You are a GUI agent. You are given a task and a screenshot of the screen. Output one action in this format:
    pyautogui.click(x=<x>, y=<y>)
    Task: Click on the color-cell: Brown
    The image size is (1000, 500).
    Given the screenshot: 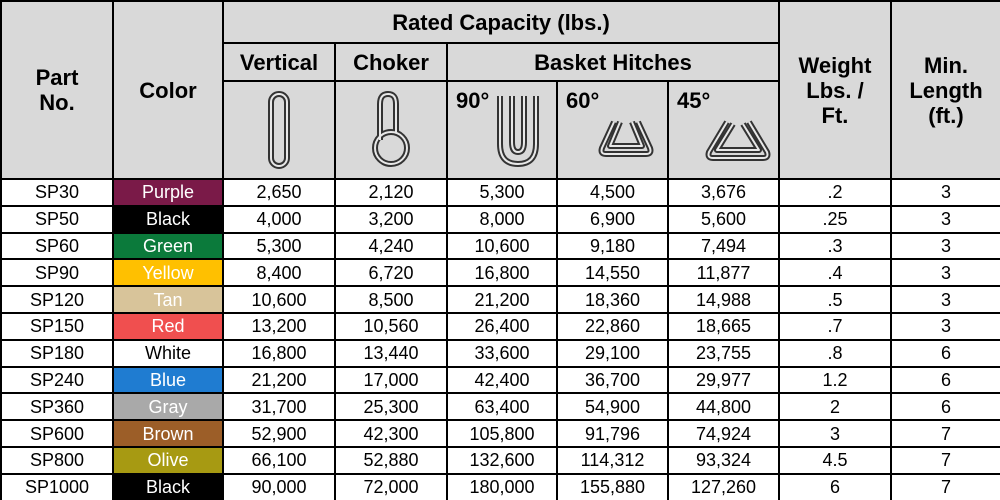 What is the action you would take?
    pyautogui.click(x=168, y=433)
    